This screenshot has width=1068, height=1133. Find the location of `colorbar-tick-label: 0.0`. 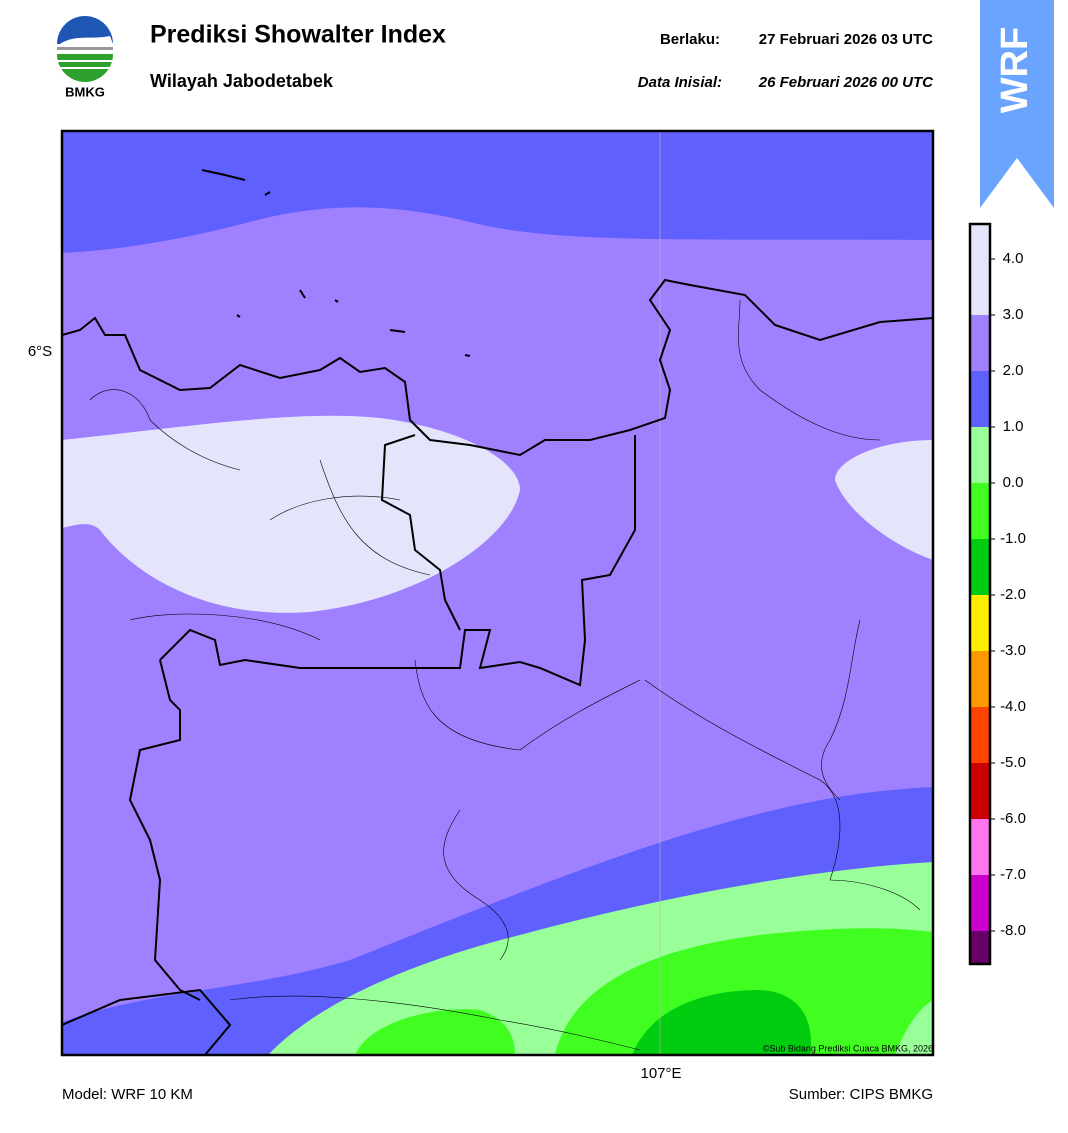

colorbar-tick-label: 0.0 is located at coordinates (1013, 482).